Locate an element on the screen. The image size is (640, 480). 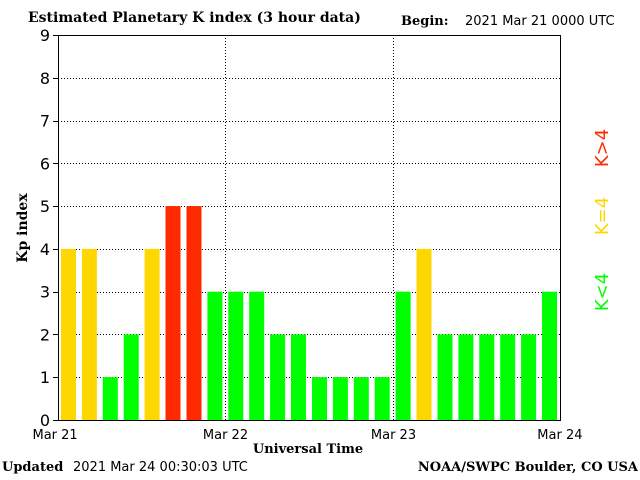
y-tick-label: 5 is located at coordinates (45, 206).